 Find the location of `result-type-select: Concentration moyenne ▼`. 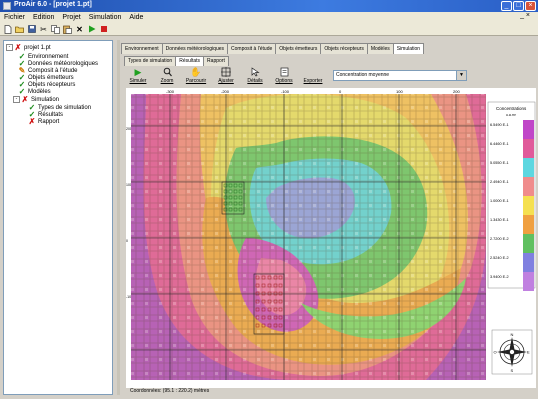

result-type-select: Concentration moyenne ▼ is located at coordinates (400, 75).